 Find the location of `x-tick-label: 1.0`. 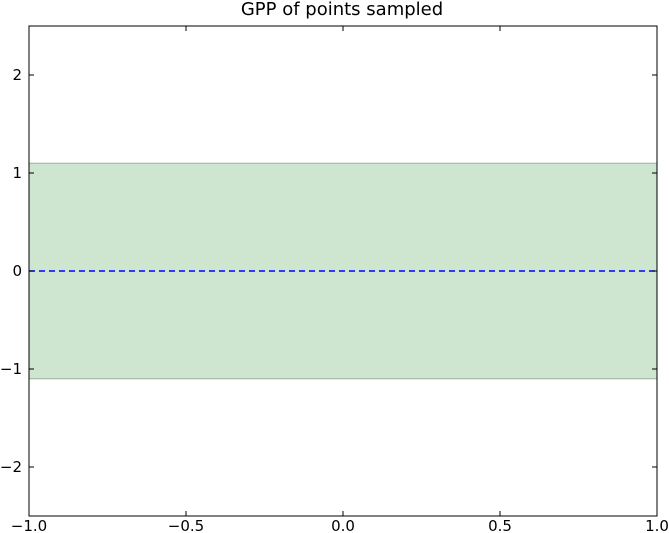

x-tick-label: 1.0 is located at coordinates (657, 525).